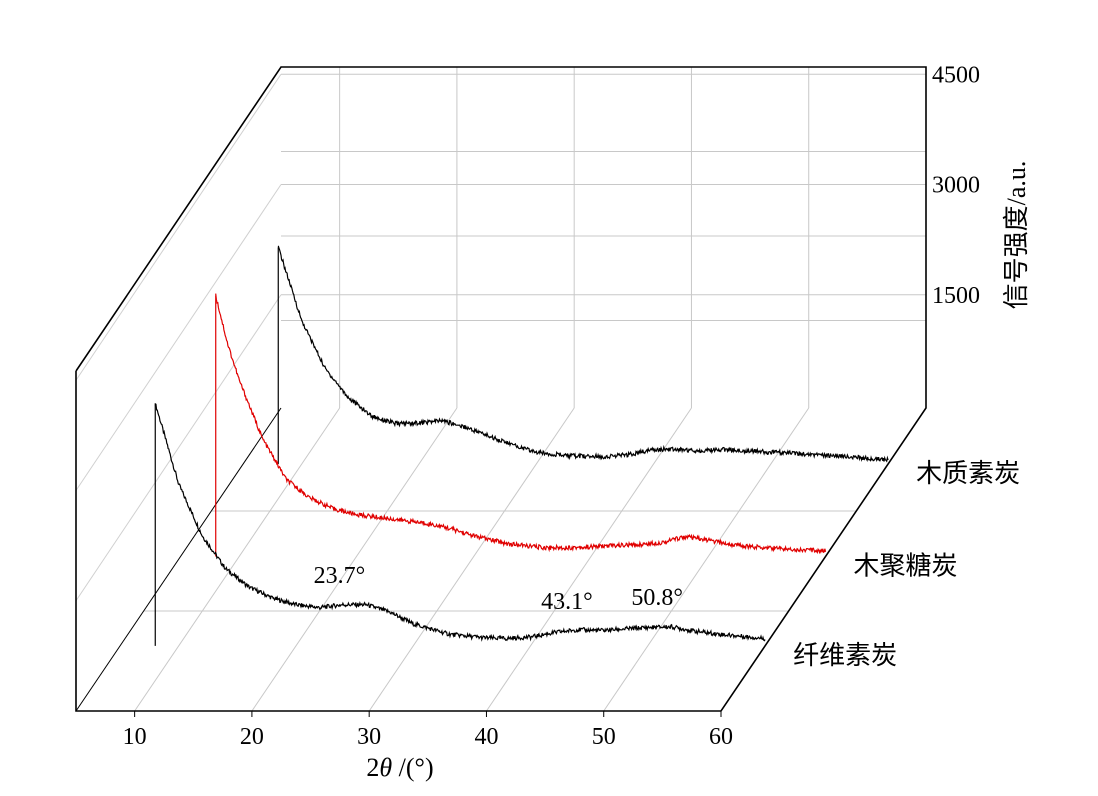 This screenshot has width=1098, height=796. What do you see at coordinates (252, 737) in the screenshot?
I see `x-tick-label: 20` at bounding box center [252, 737].